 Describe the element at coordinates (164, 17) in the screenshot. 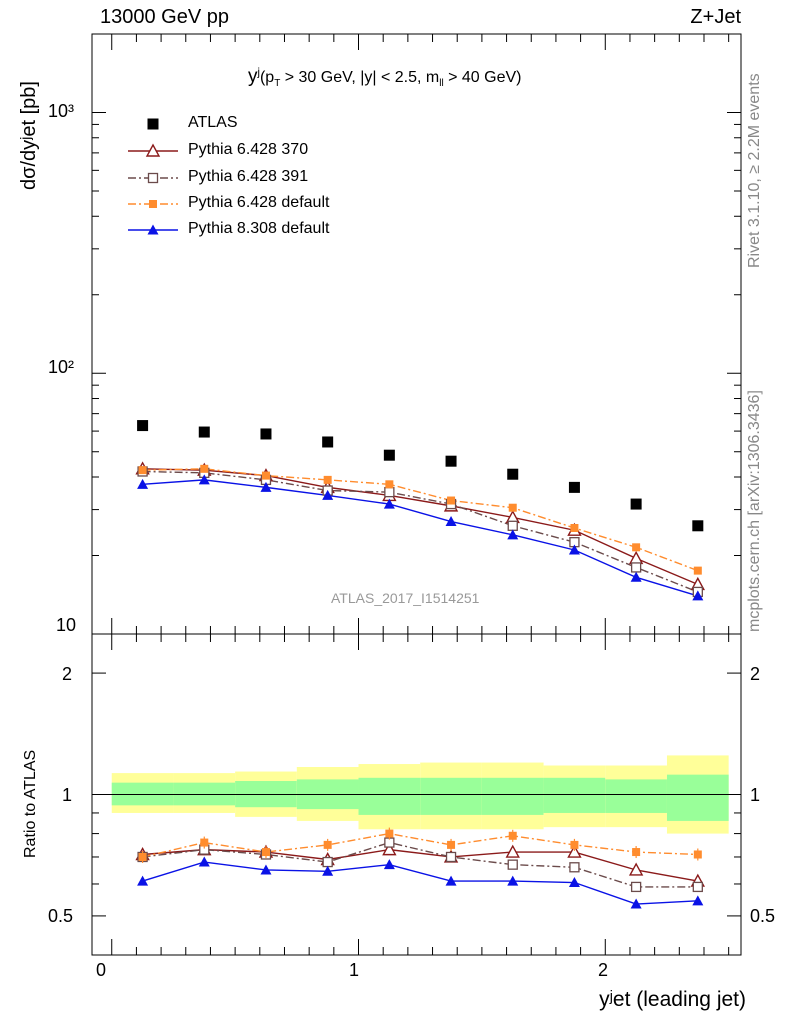

I see `header-left: 13000 GeV pp` at that location.